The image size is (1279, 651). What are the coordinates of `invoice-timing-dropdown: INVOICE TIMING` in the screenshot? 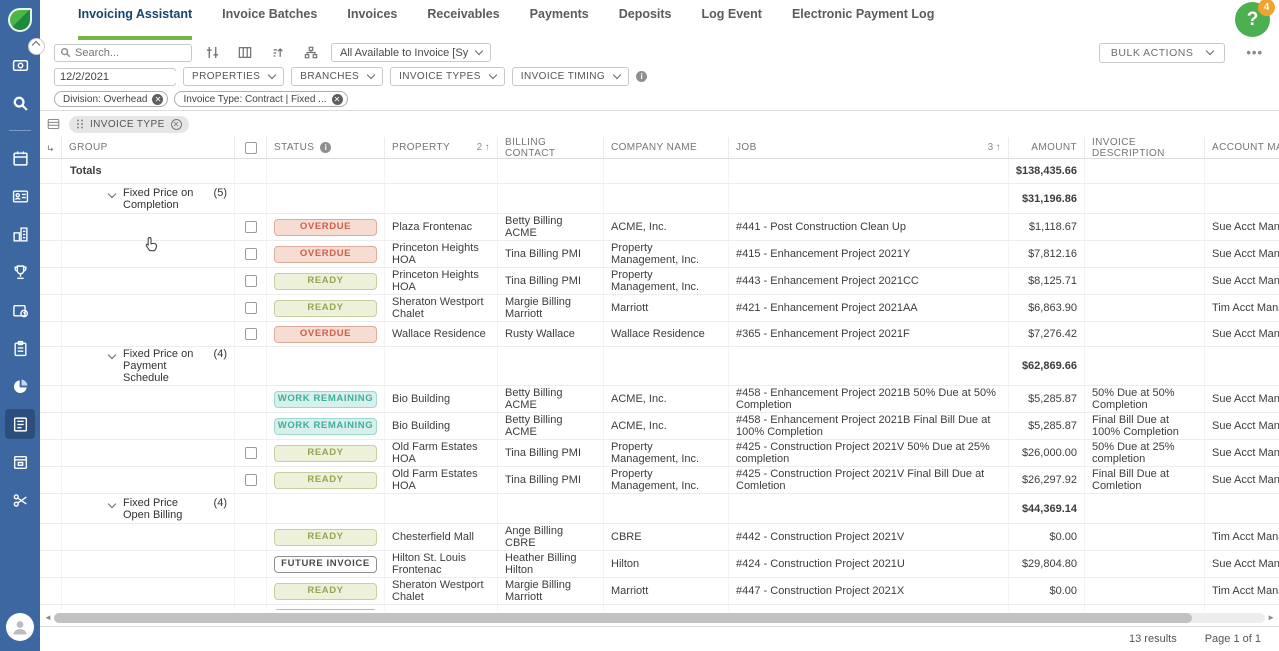 It's located at (570, 76).